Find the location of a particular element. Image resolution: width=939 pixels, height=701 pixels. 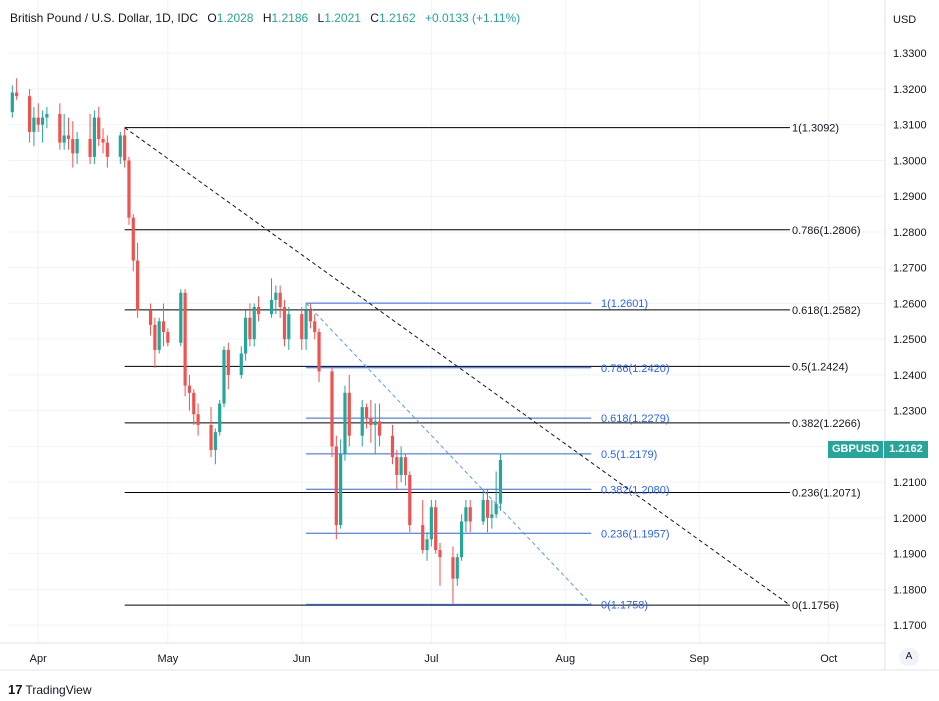

fib-large-level-label: 0.786(1.2806) is located at coordinates (826, 231).